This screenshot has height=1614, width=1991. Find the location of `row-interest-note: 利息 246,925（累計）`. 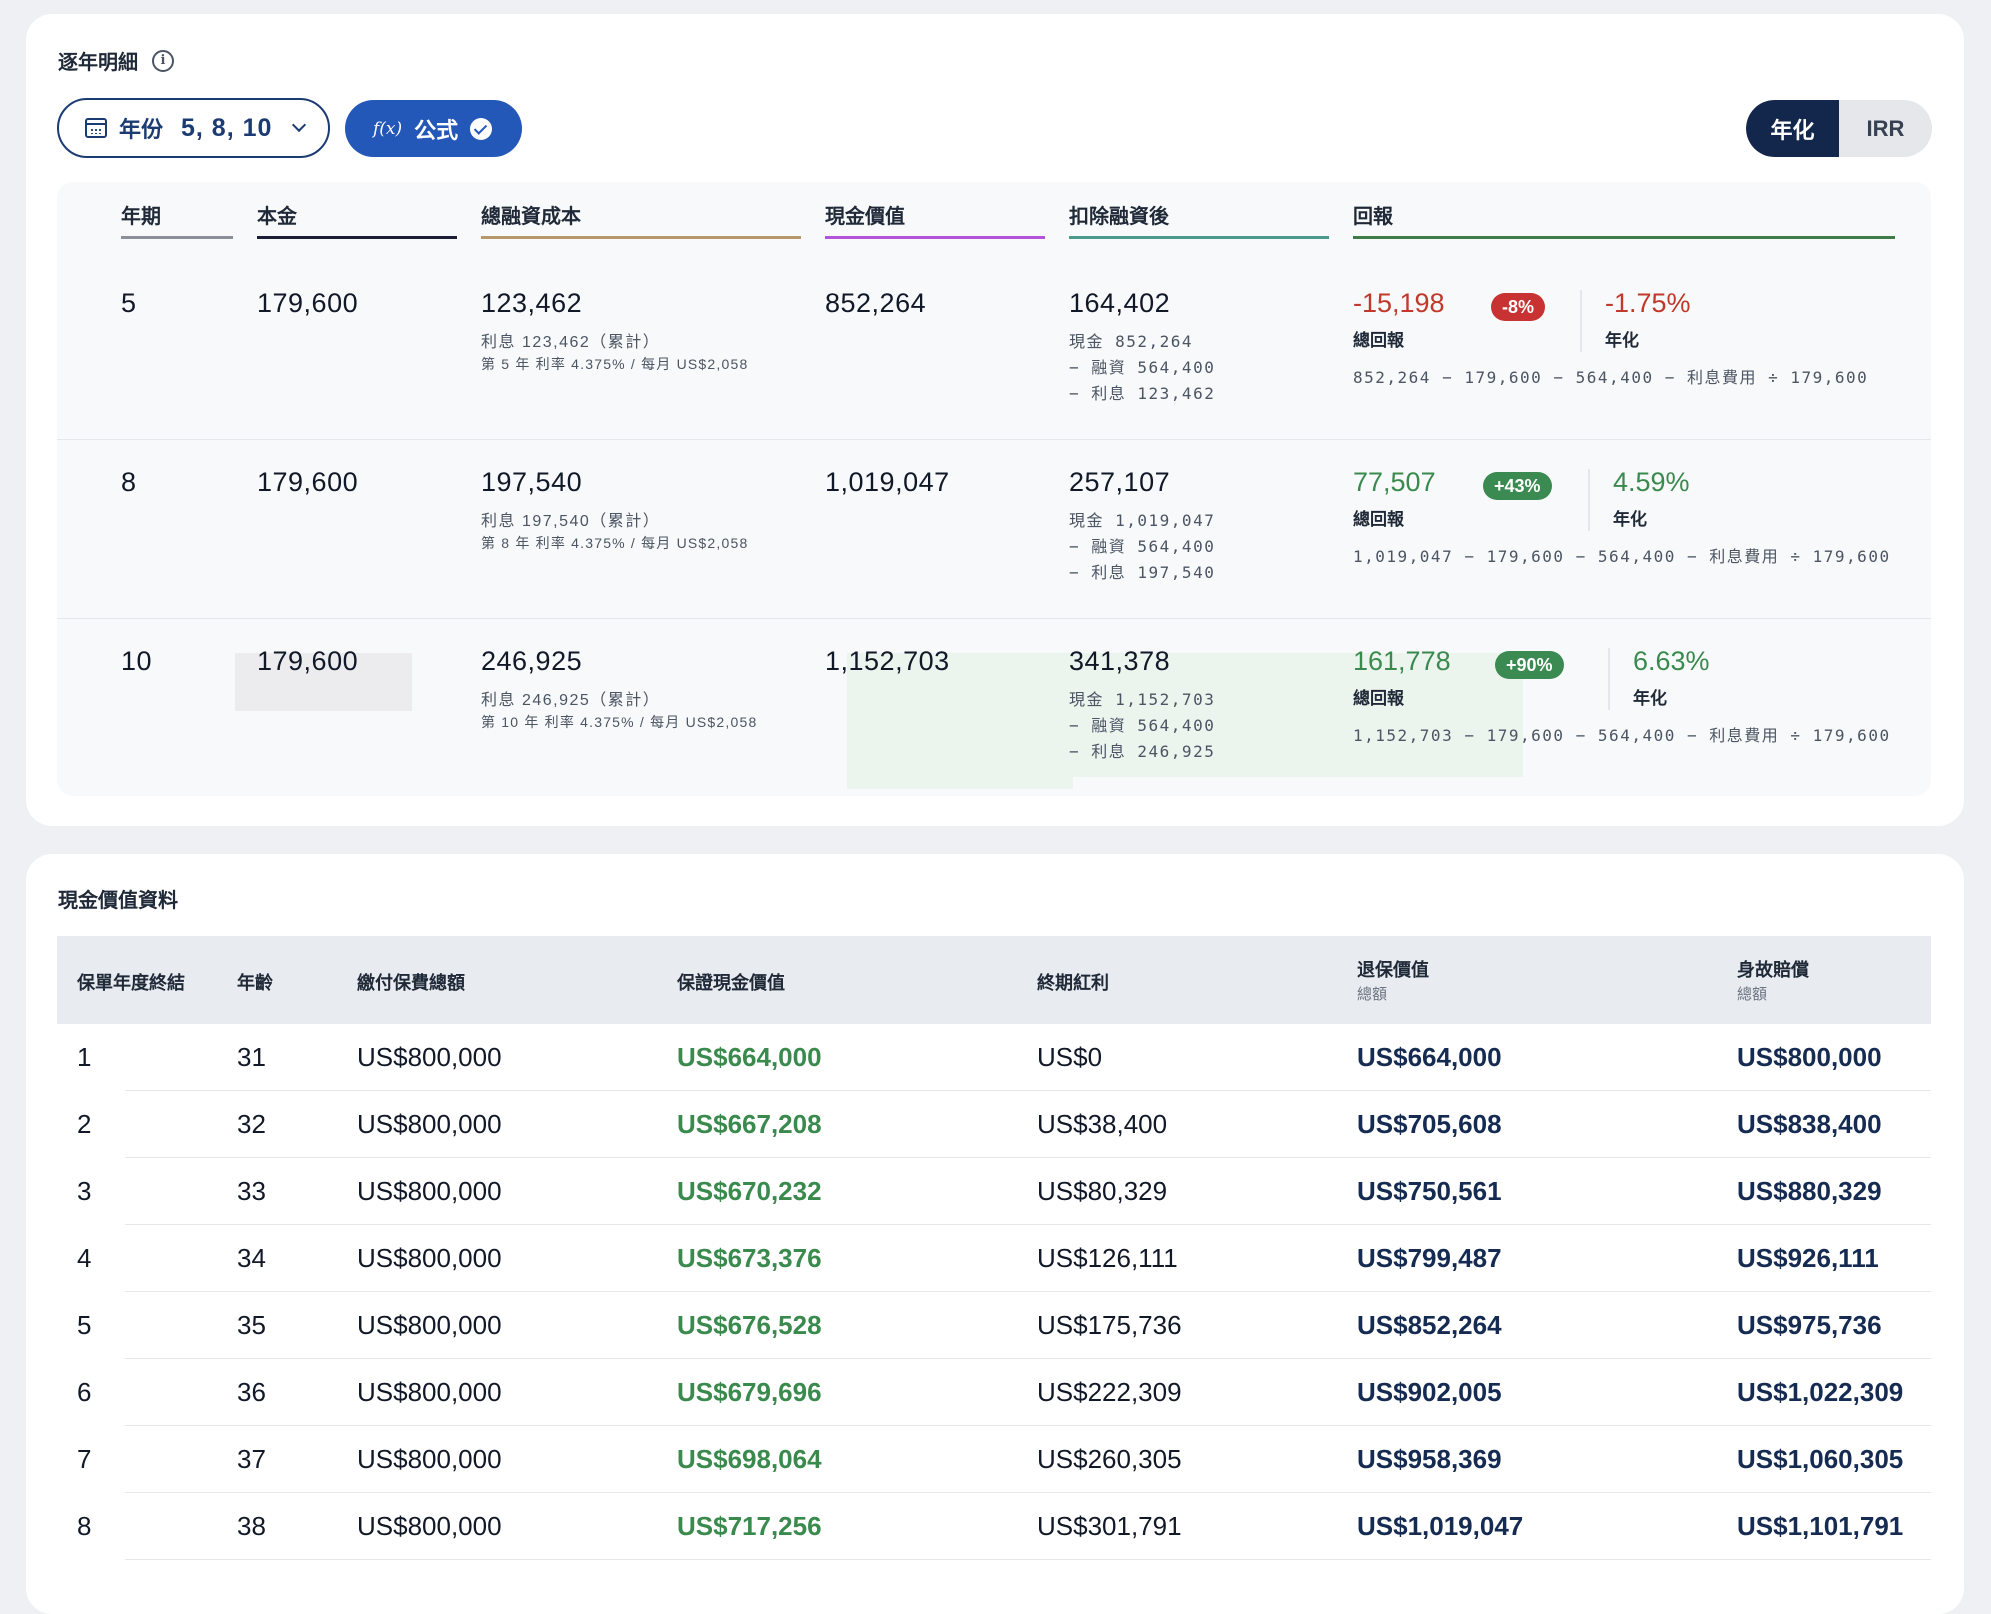

row-interest-note: 利息 246,925（累計） is located at coordinates (571, 700).